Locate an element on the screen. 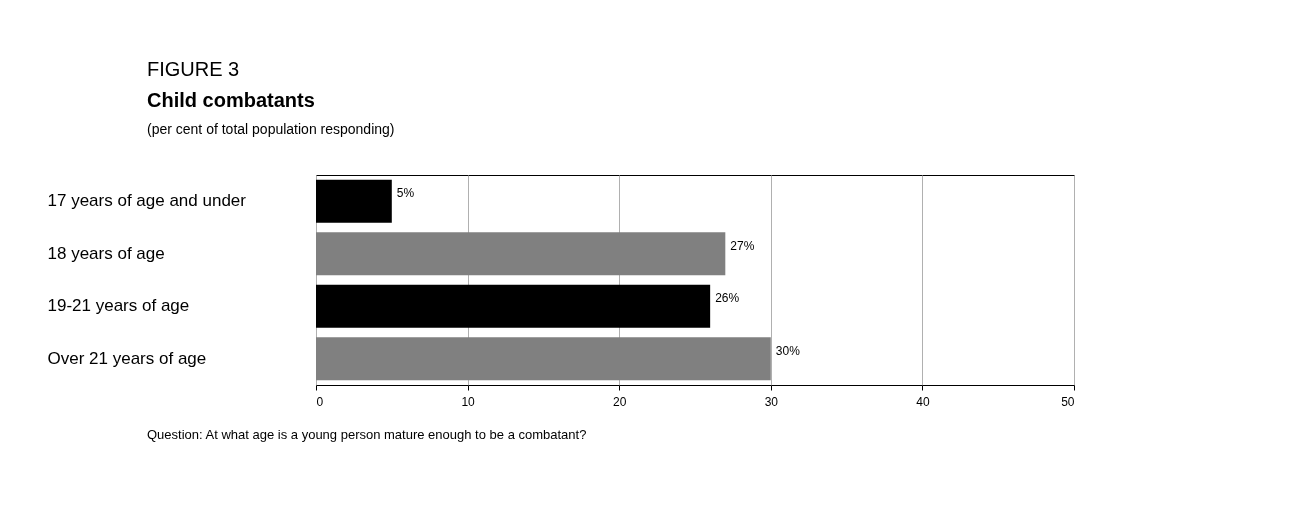 Image resolution: width=1290 pixels, height=511 pixels. chart-subtitle: (per cent of total population responding) is located at coordinates (271, 129).